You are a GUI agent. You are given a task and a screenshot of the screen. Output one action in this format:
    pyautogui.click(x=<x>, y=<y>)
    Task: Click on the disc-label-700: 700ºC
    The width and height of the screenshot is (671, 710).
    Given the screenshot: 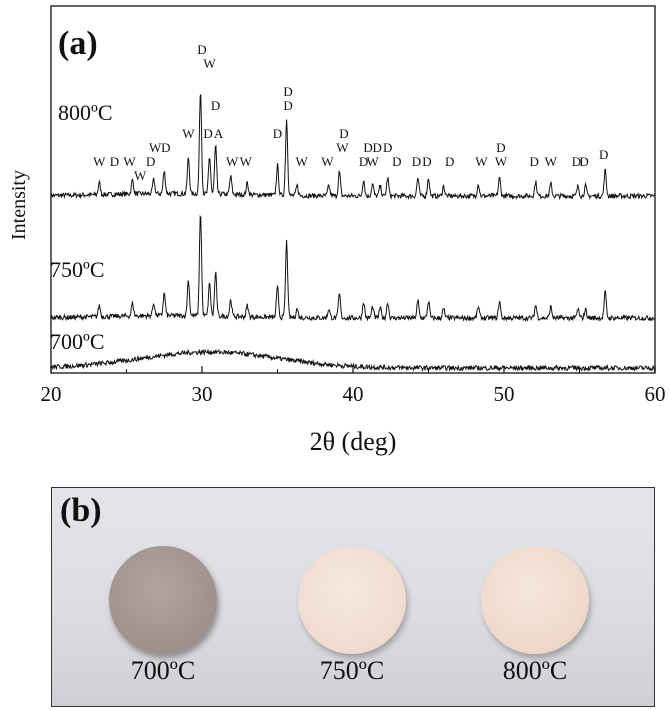 What is the action you would take?
    pyautogui.click(x=163, y=670)
    